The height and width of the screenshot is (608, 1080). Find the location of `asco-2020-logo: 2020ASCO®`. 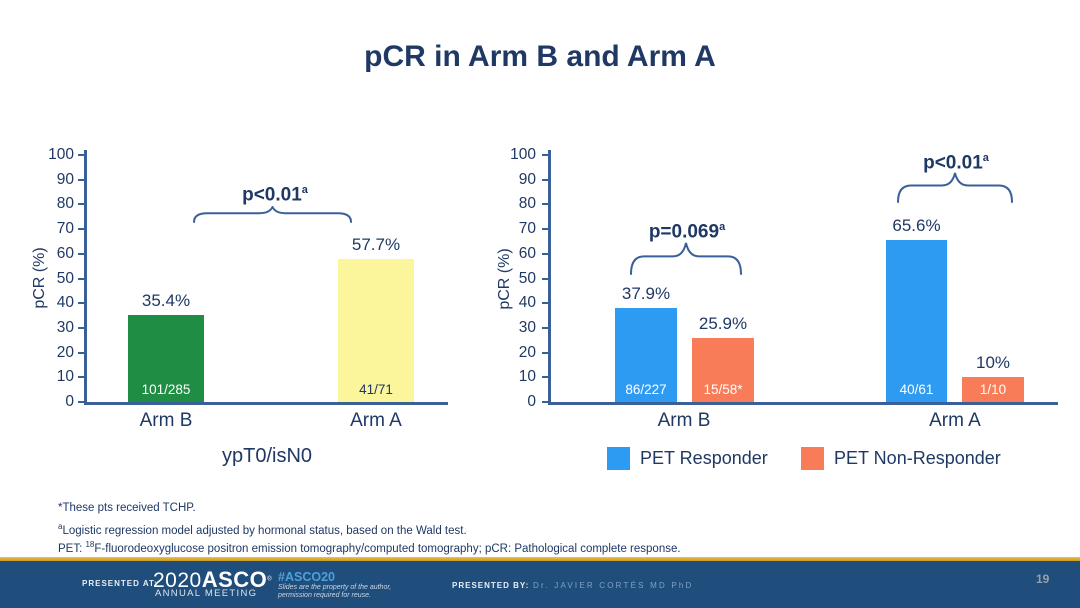

asco-2020-logo: 2020ASCO® is located at coordinates (212, 580).